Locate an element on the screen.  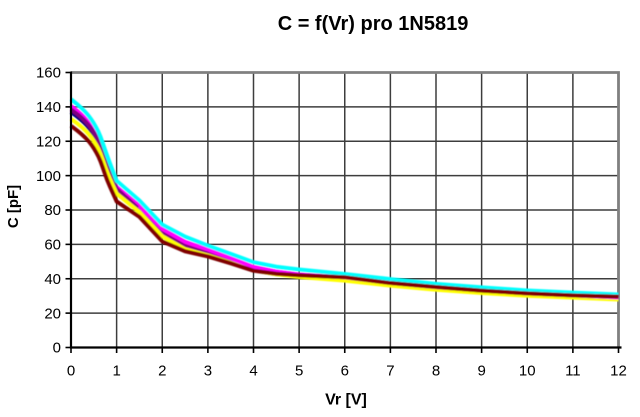
svg-text: 160 is located at coordinates (48, 73).